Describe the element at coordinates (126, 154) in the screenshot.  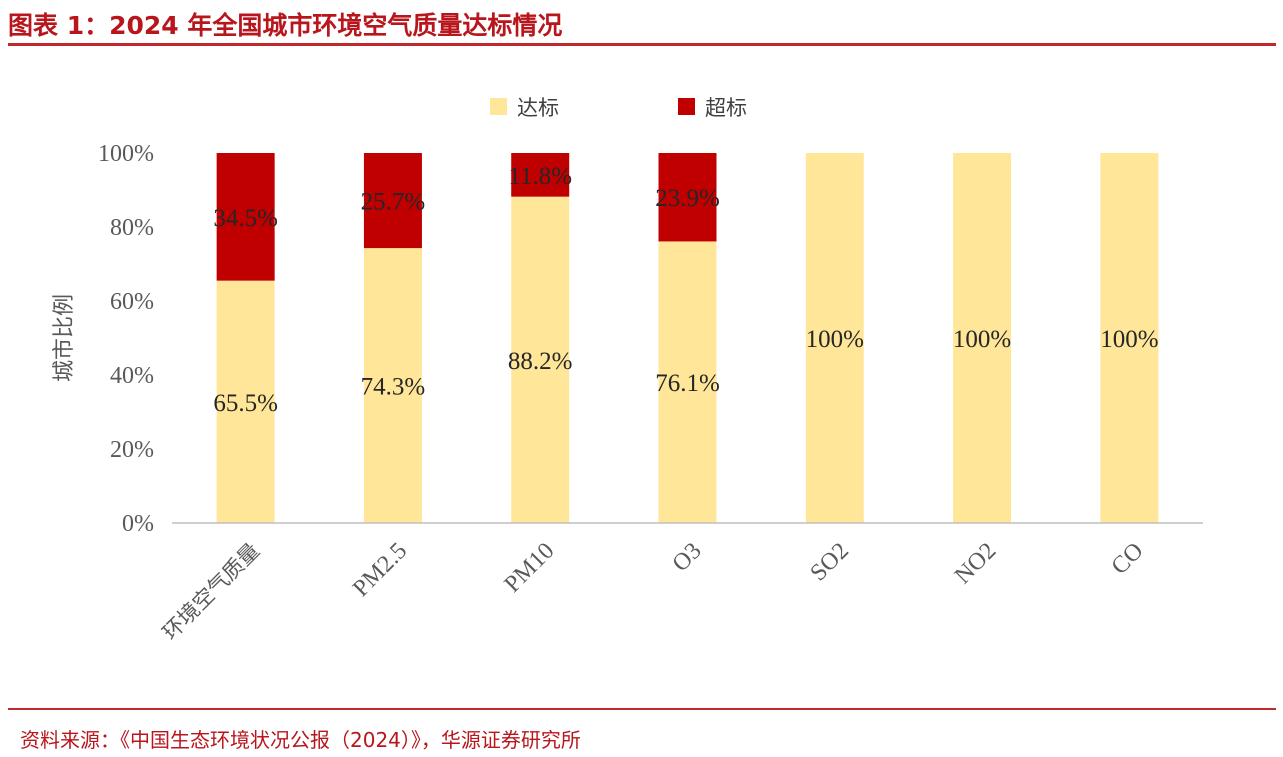
I see `y-tick-label: 100%` at that location.